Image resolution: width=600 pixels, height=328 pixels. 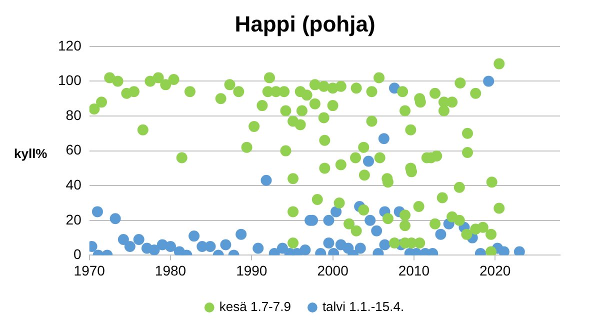 I want to click on y-tick-label: 120, so click(x=70, y=45).